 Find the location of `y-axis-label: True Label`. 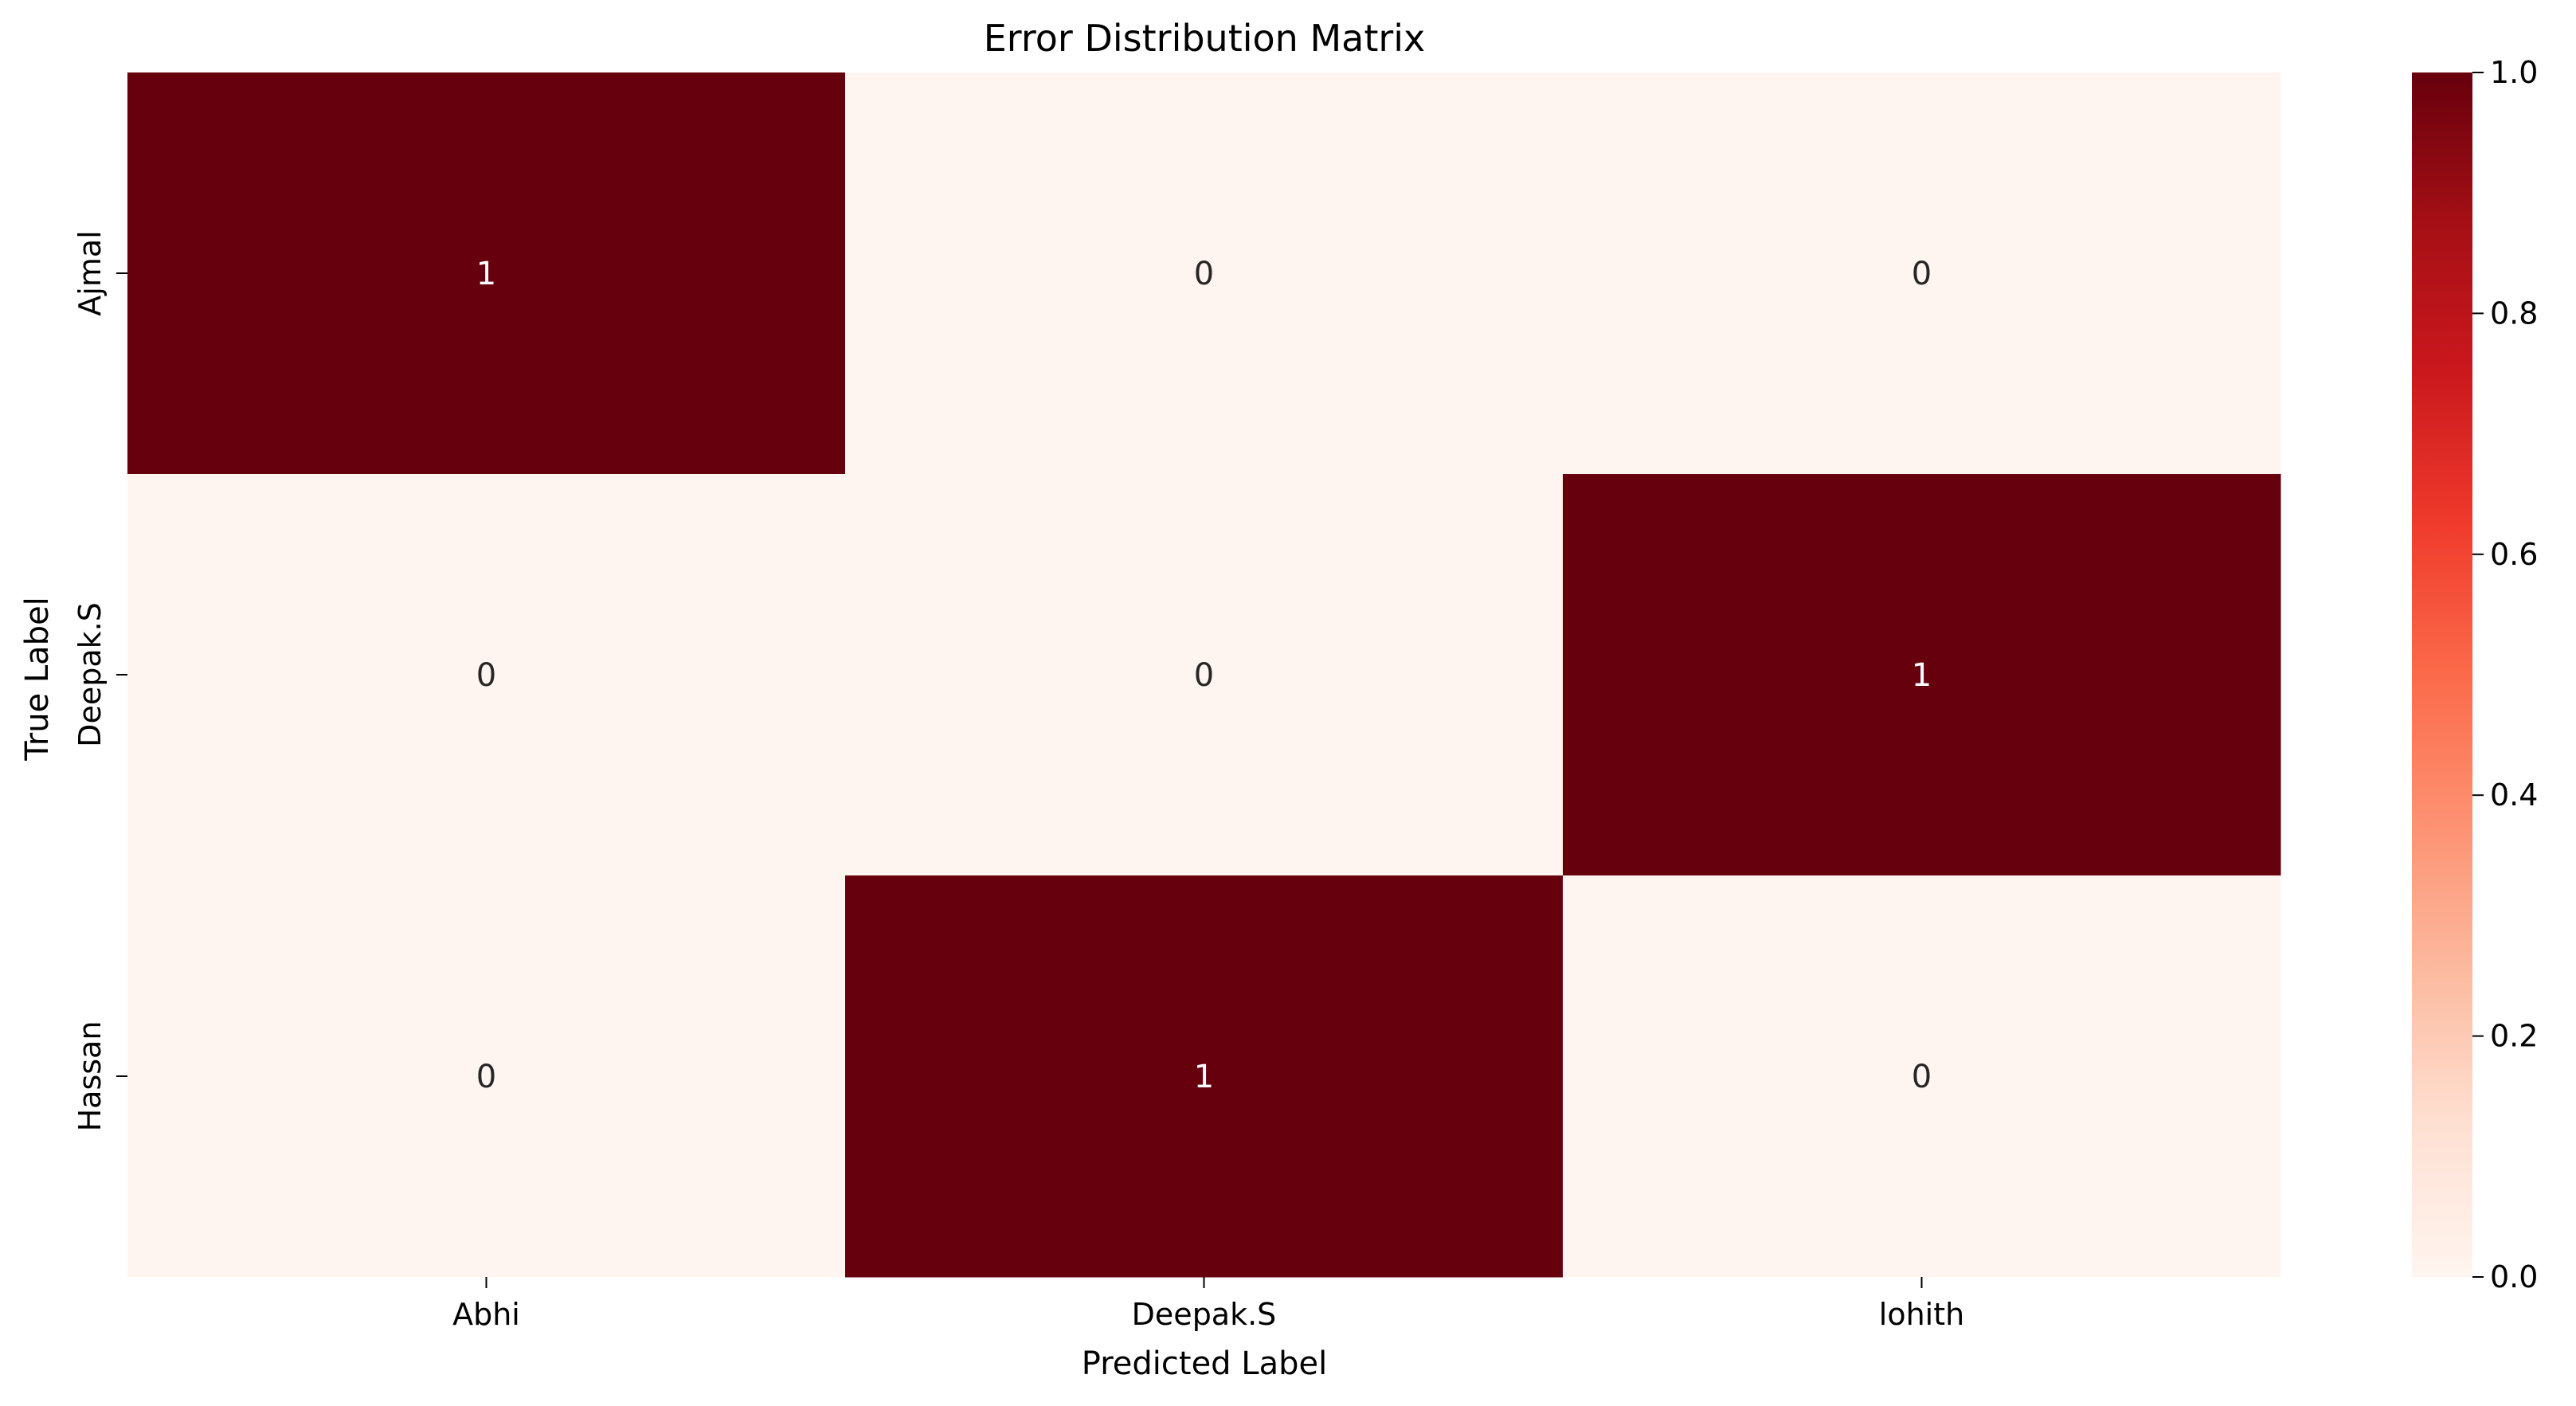

y-axis-label: True Label is located at coordinates (37, 680).